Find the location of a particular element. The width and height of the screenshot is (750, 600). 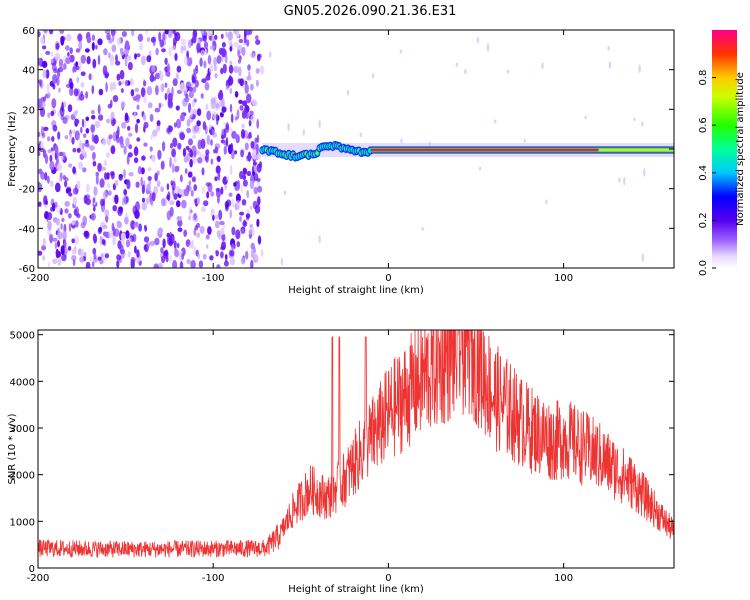

figure-title: GN05.2026.090.21.36.E31 is located at coordinates (370, 11).